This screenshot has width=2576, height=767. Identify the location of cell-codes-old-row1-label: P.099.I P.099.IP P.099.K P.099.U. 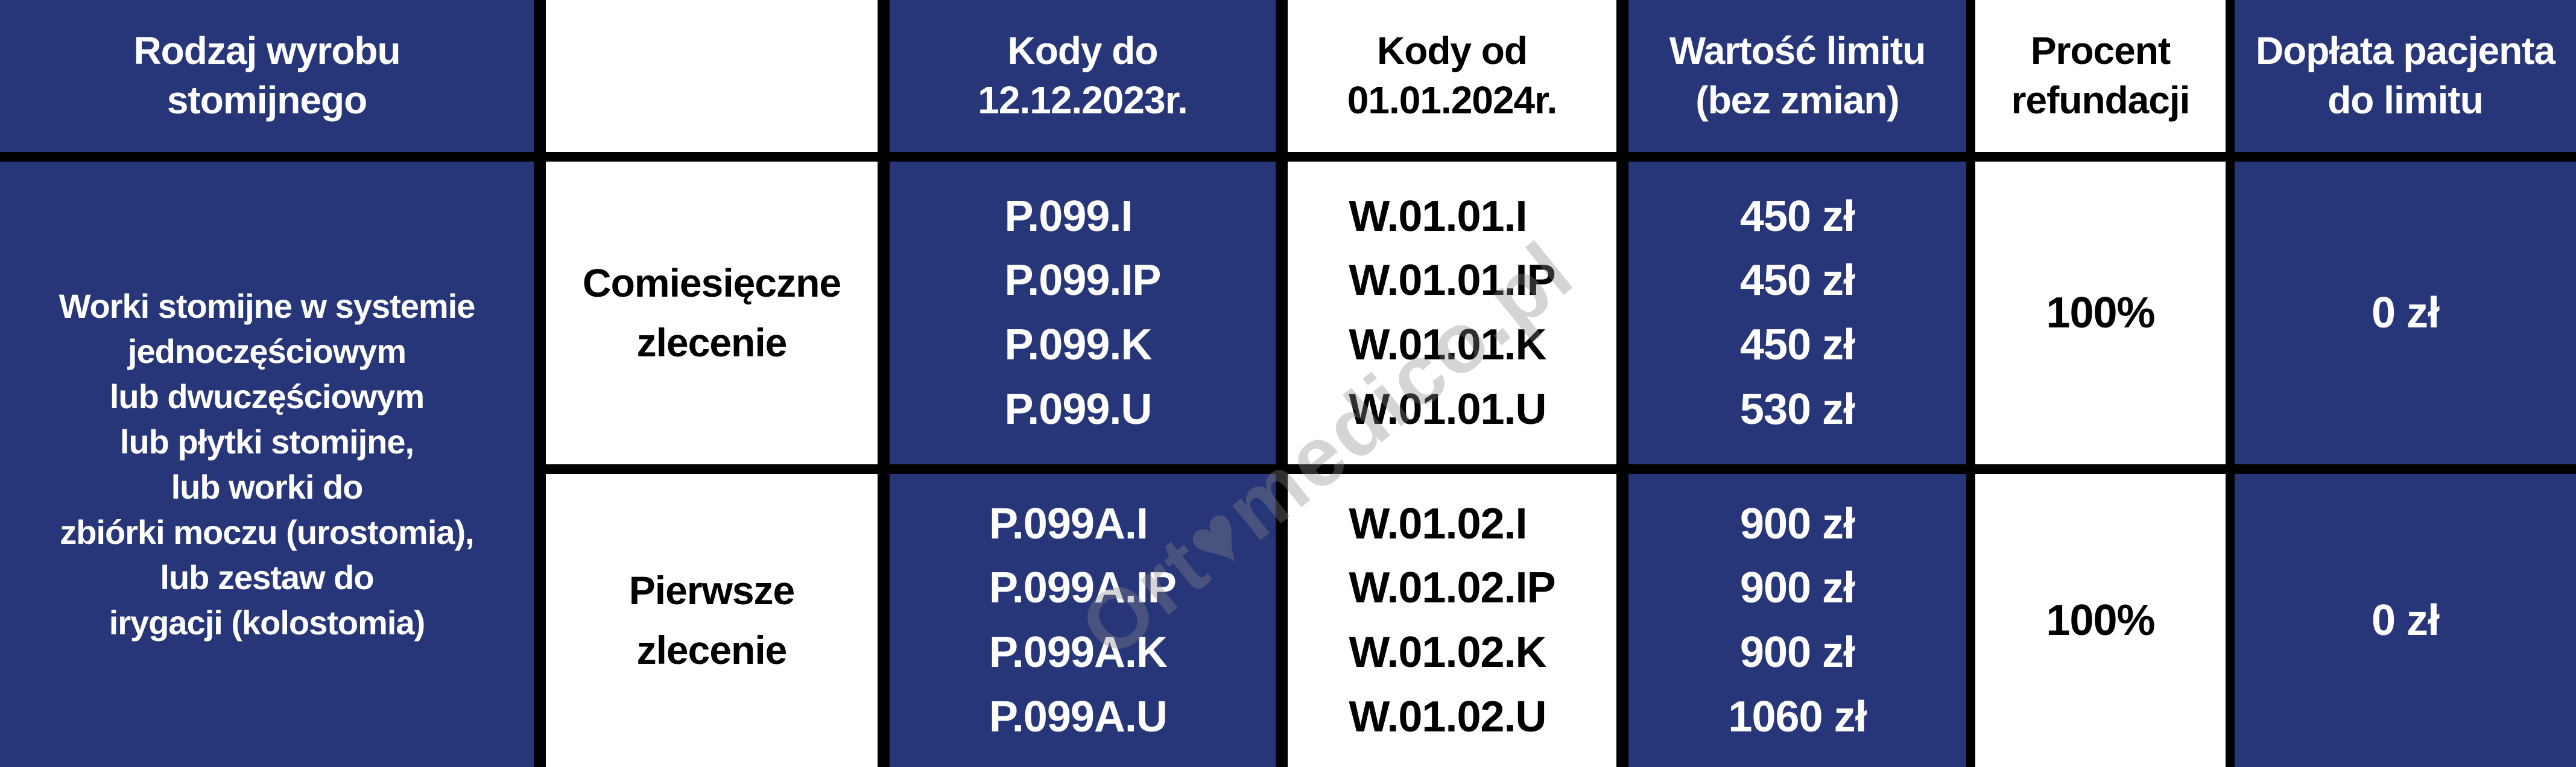
(1083, 313).